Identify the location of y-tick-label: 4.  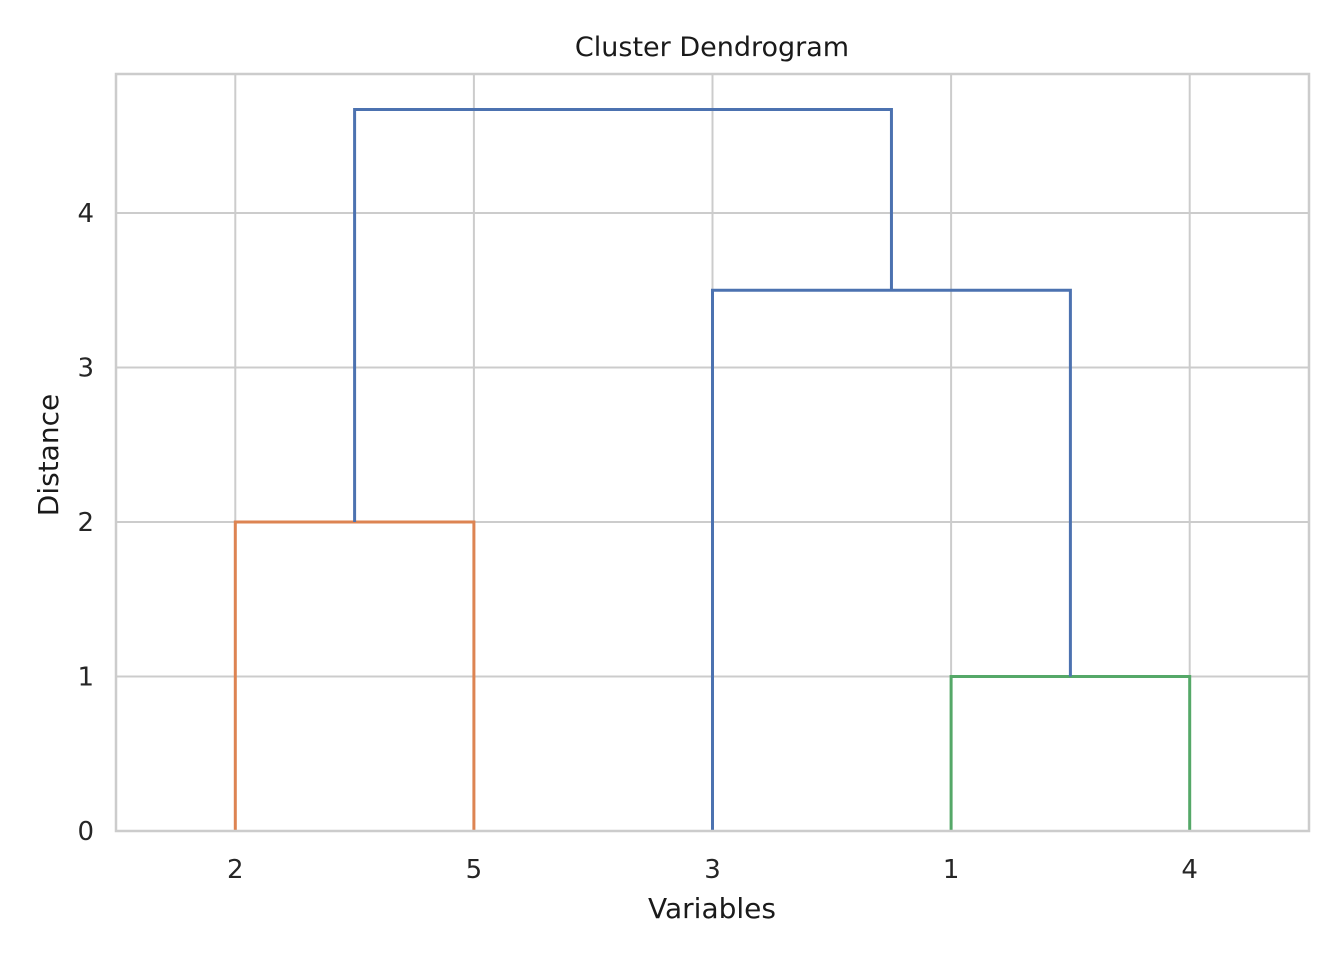
(85, 214).